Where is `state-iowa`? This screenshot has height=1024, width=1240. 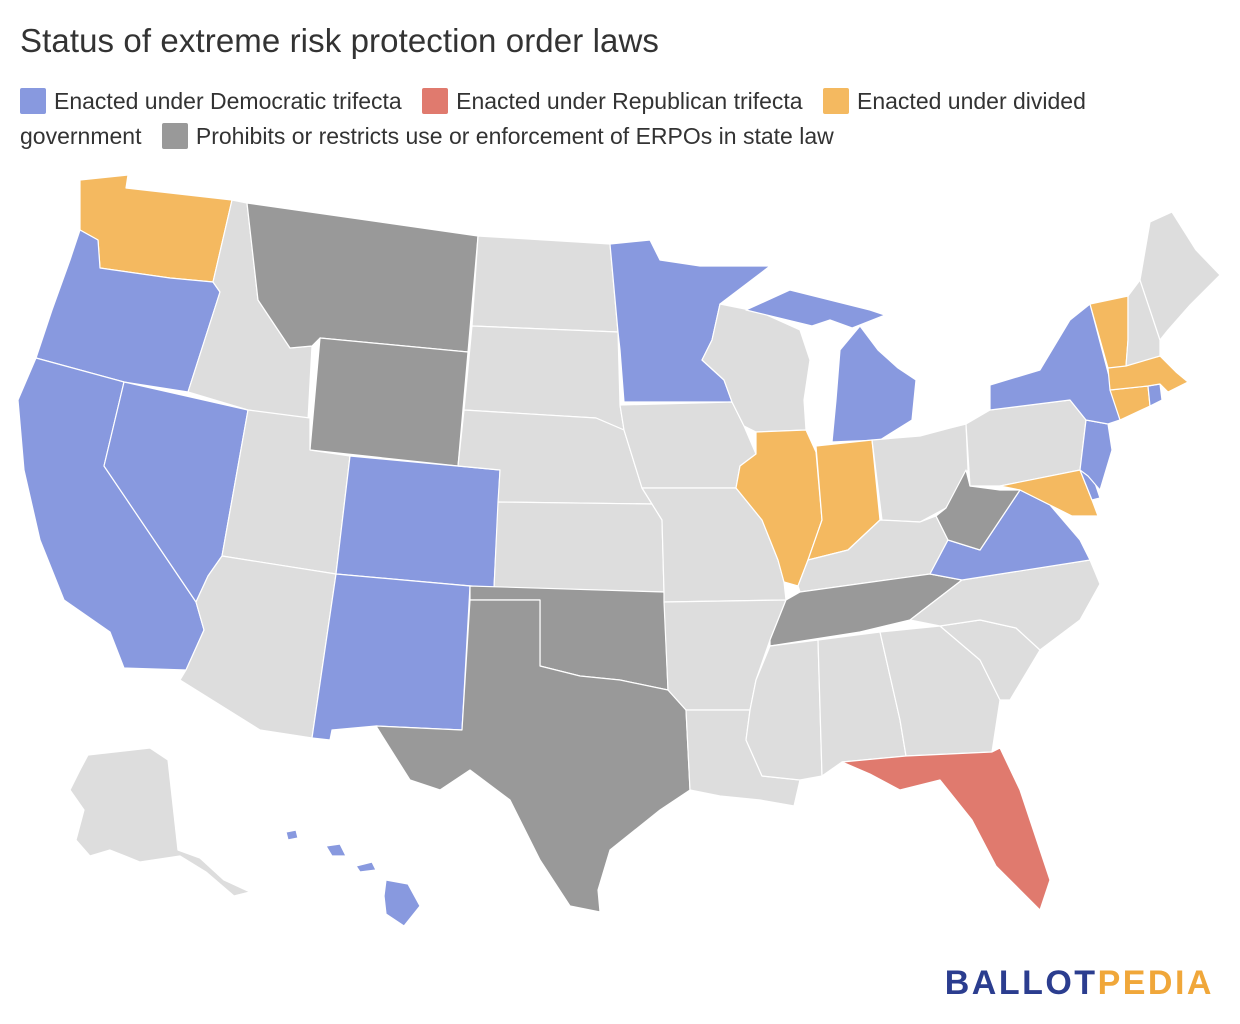 state-iowa is located at coordinates (688, 445).